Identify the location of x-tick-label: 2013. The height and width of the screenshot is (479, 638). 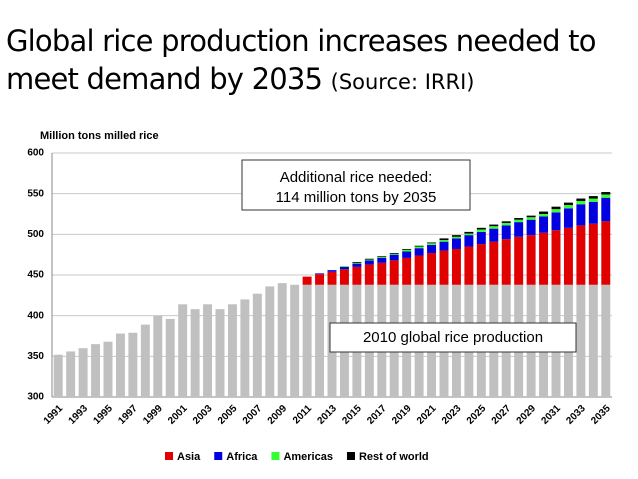
(327, 415).